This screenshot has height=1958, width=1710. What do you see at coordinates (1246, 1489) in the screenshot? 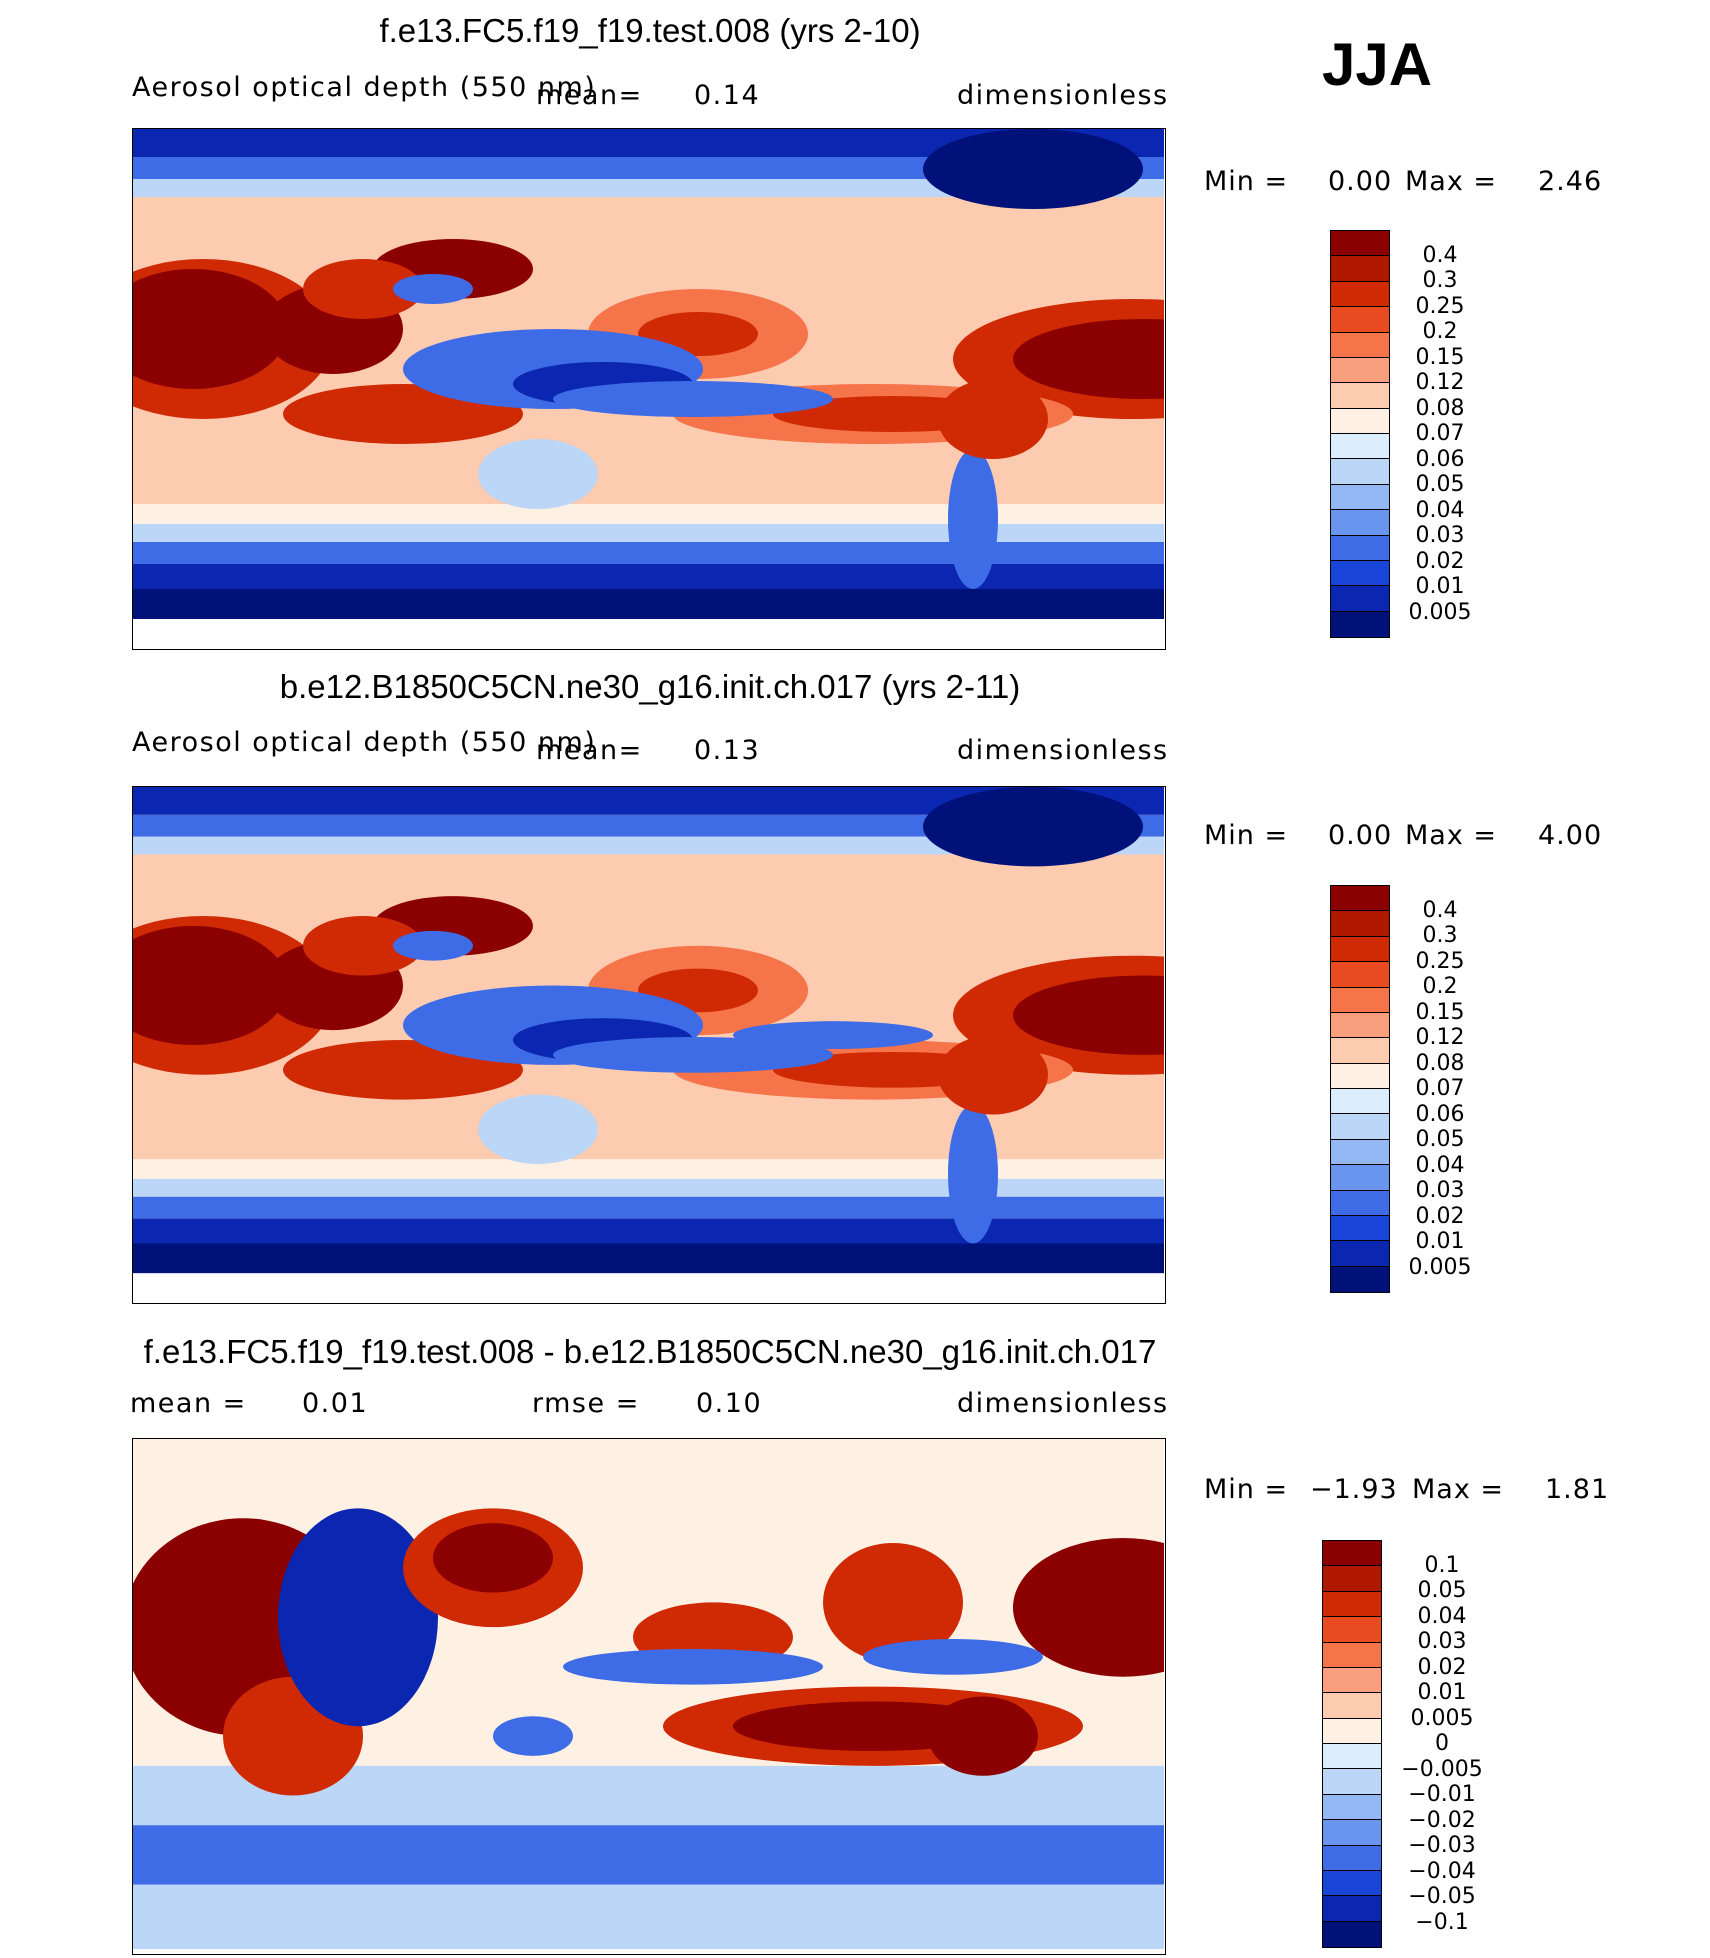
I see `panel3-min-label: Min =` at bounding box center [1246, 1489].